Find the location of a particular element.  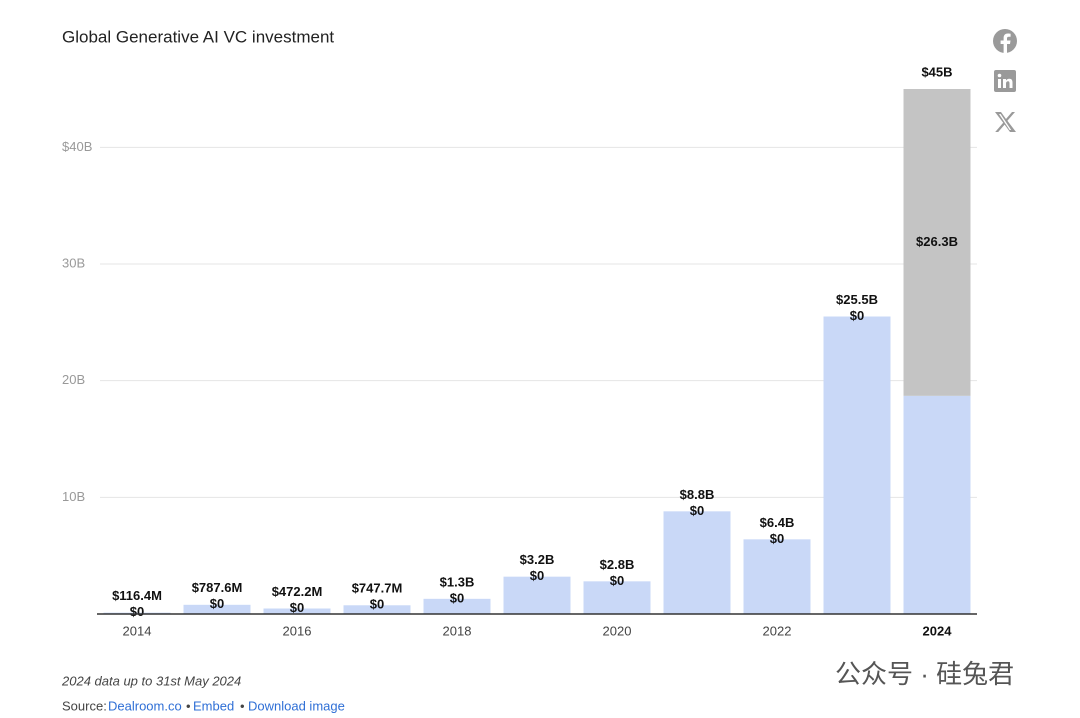

y-tick-label: $40B is located at coordinates (77, 146).